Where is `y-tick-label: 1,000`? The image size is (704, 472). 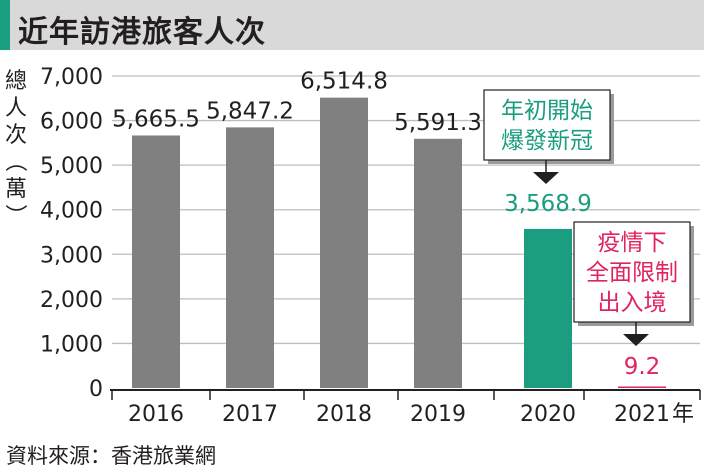
y-tick-label: 1,000 is located at coordinates (71, 344).